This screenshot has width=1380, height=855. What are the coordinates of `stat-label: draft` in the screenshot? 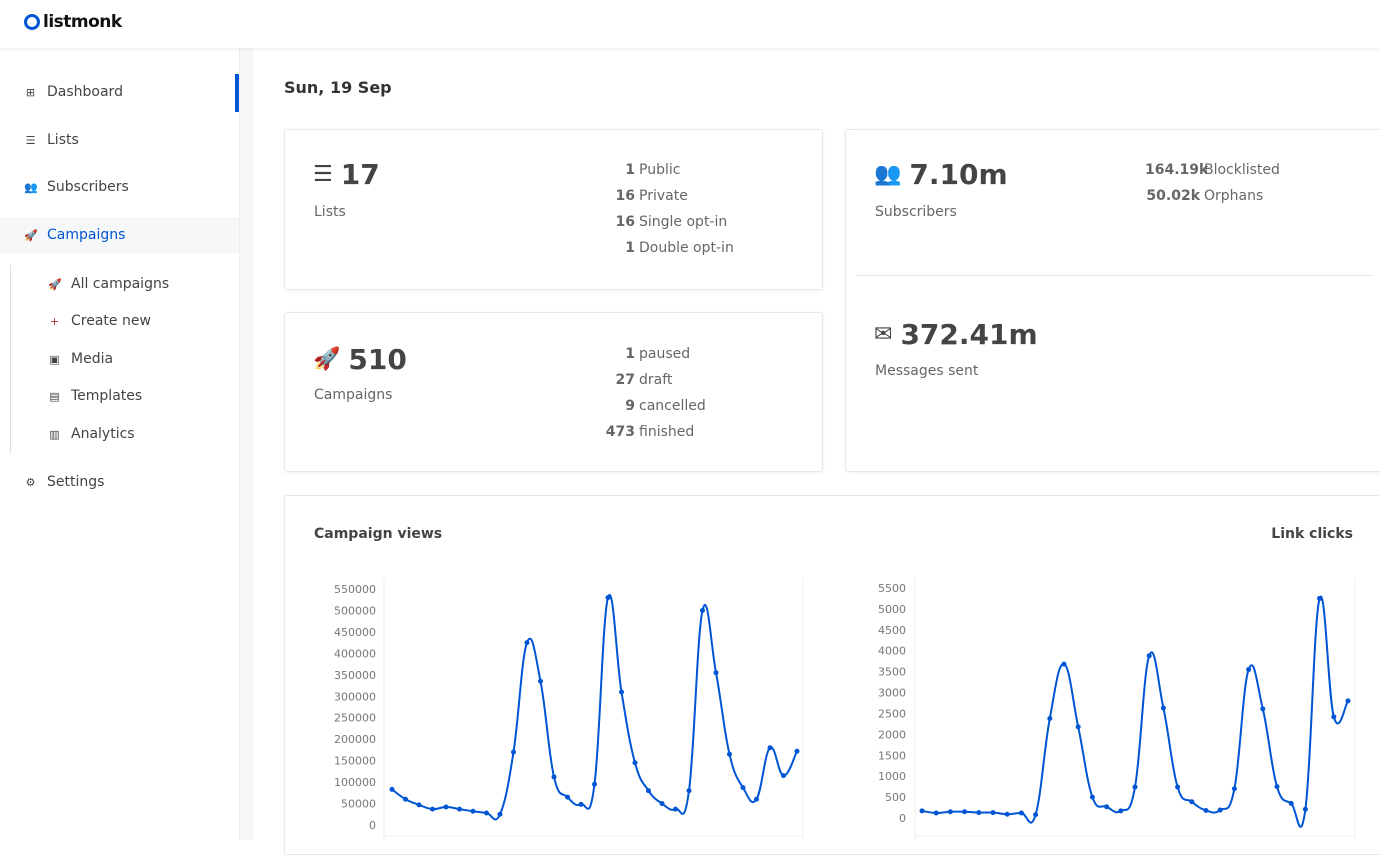 It's located at (656, 380).